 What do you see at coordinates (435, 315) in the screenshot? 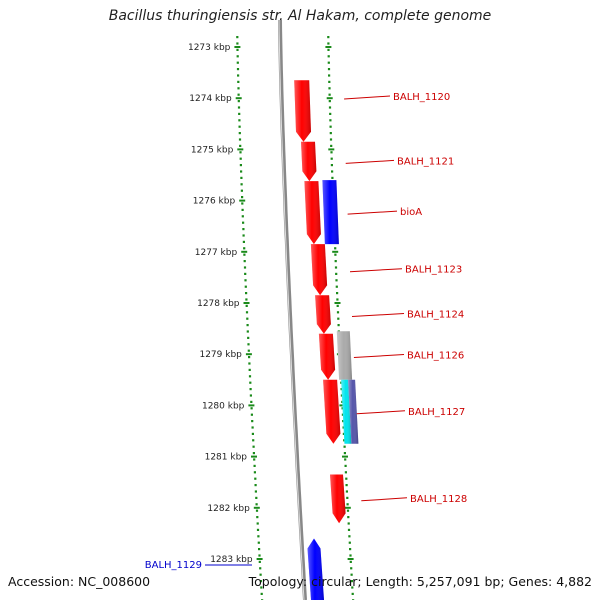
I see `gene-label: BALH_1124` at bounding box center [435, 315].